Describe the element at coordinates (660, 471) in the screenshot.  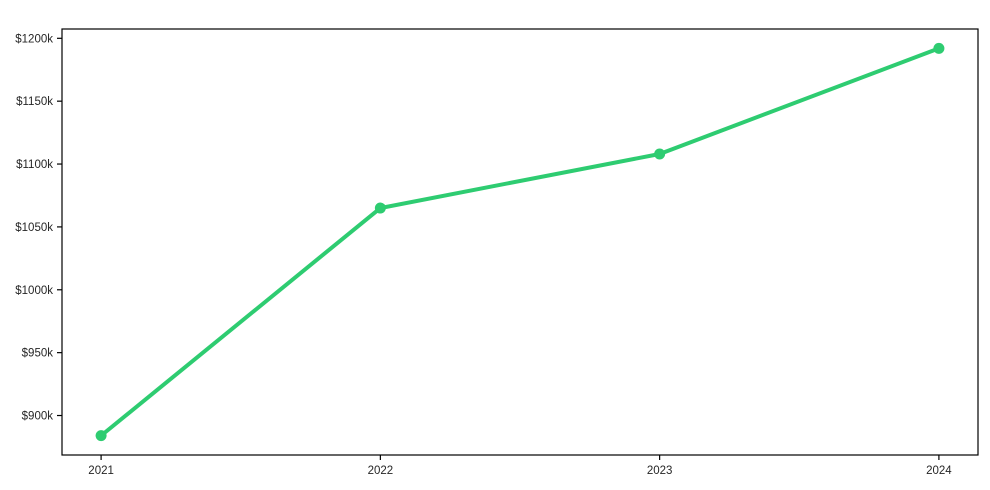
I see `x-axis-tick-label: 2023` at that location.